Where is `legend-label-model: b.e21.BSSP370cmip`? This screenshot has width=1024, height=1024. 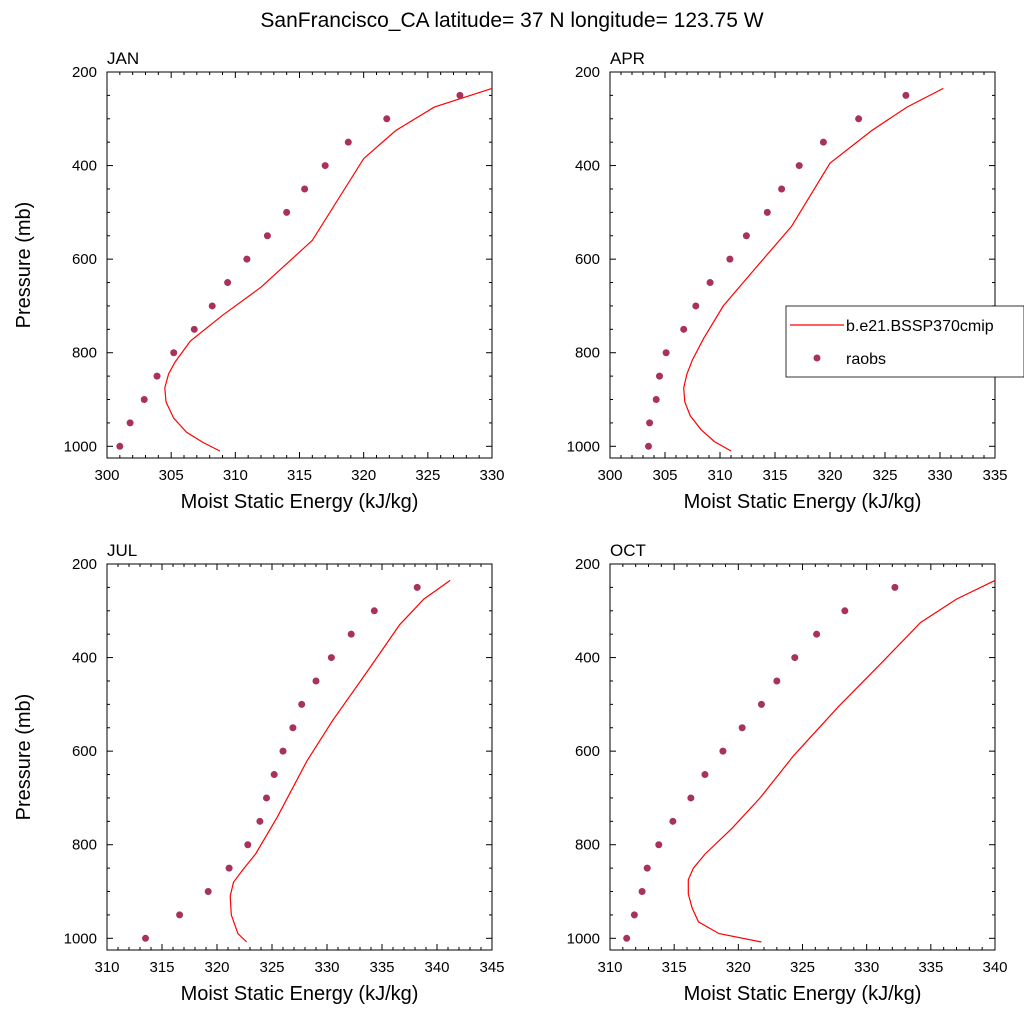 legend-label-model: b.e21.BSSP370cmip is located at coordinates (920, 326).